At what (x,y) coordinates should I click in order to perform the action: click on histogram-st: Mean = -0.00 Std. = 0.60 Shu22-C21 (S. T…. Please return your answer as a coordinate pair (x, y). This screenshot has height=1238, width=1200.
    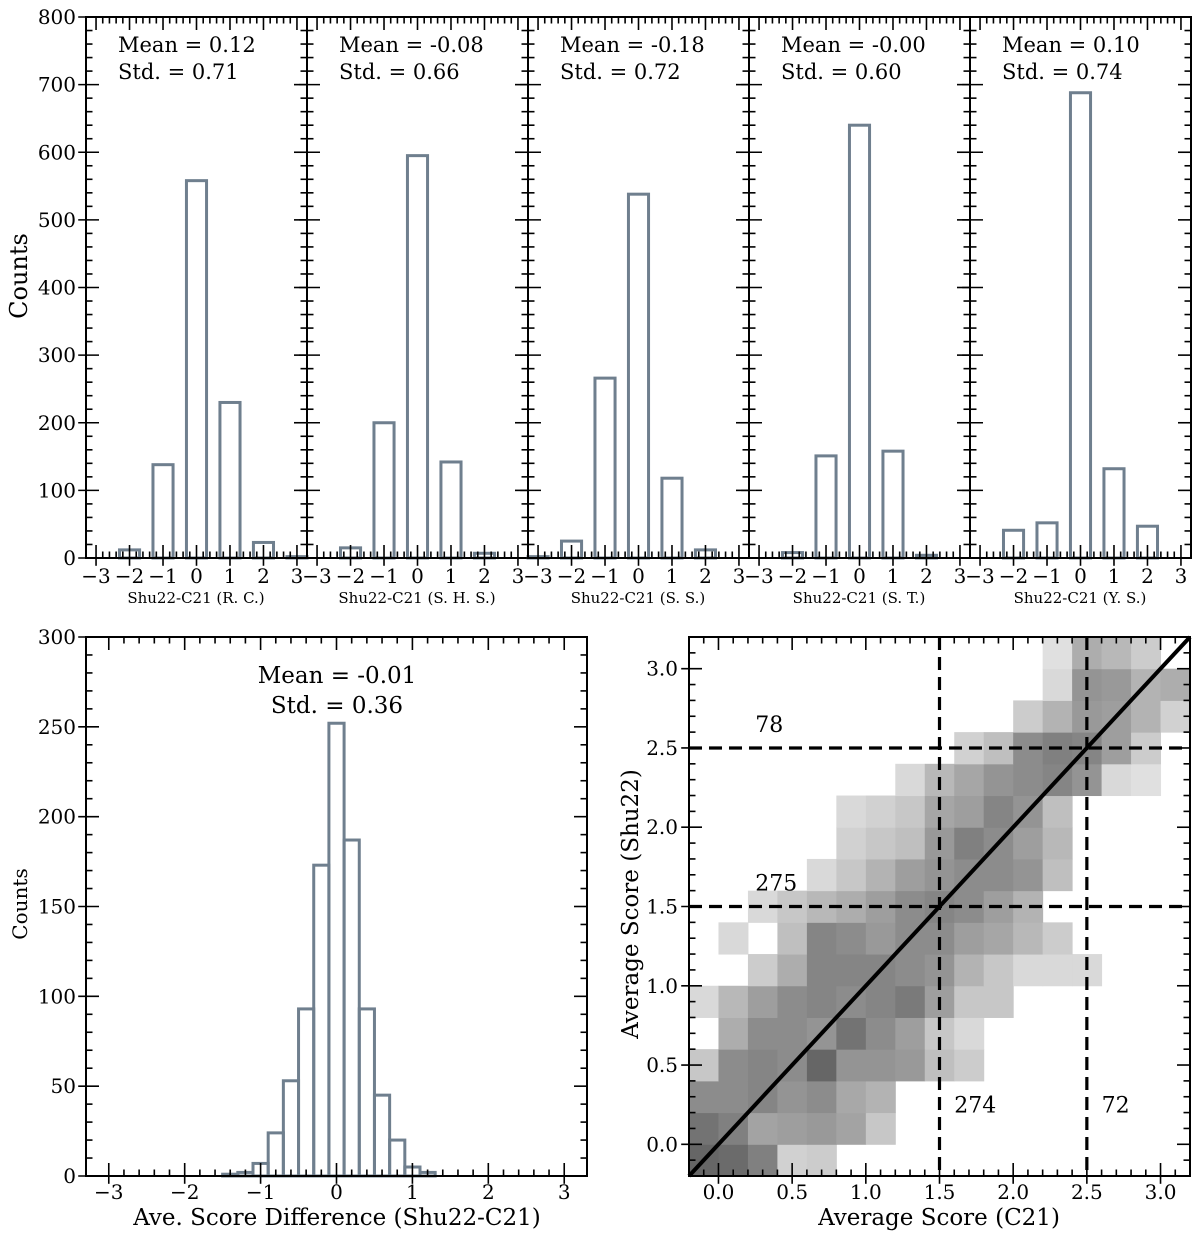
    Looking at the image, I should click on (856, 311).